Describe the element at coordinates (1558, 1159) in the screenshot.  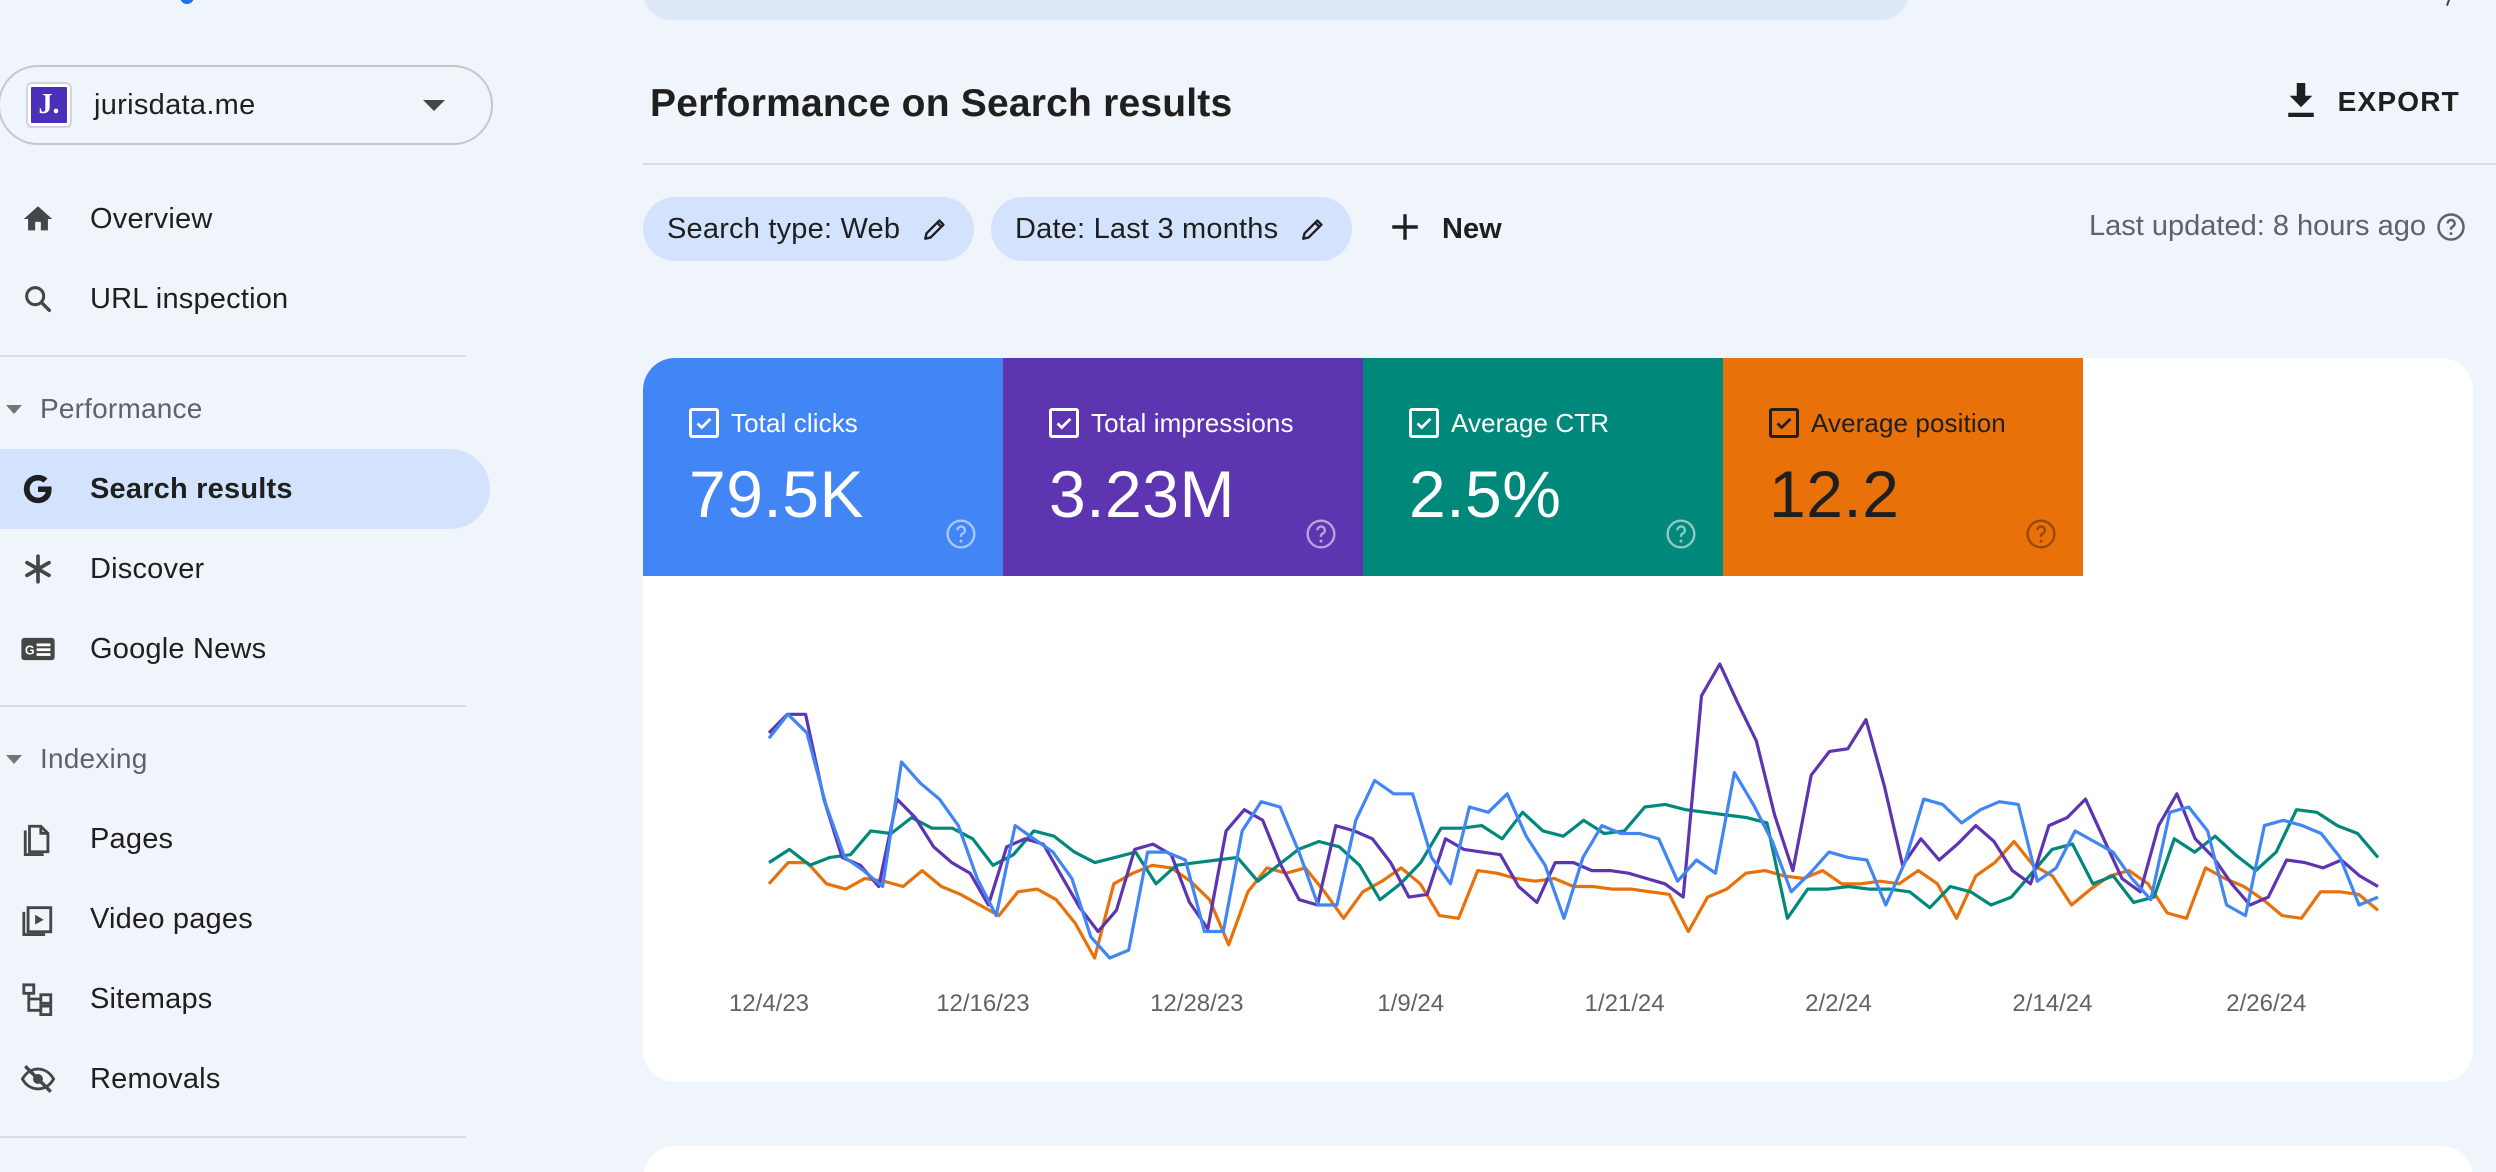
I see `next-card` at that location.